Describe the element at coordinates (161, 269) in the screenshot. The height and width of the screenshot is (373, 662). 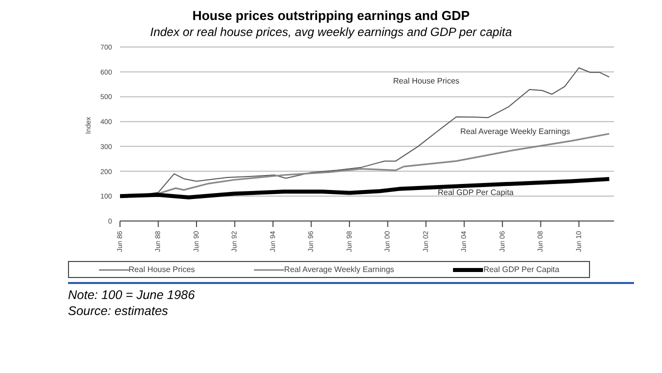
I see `legend-label: Real House Prices` at that location.